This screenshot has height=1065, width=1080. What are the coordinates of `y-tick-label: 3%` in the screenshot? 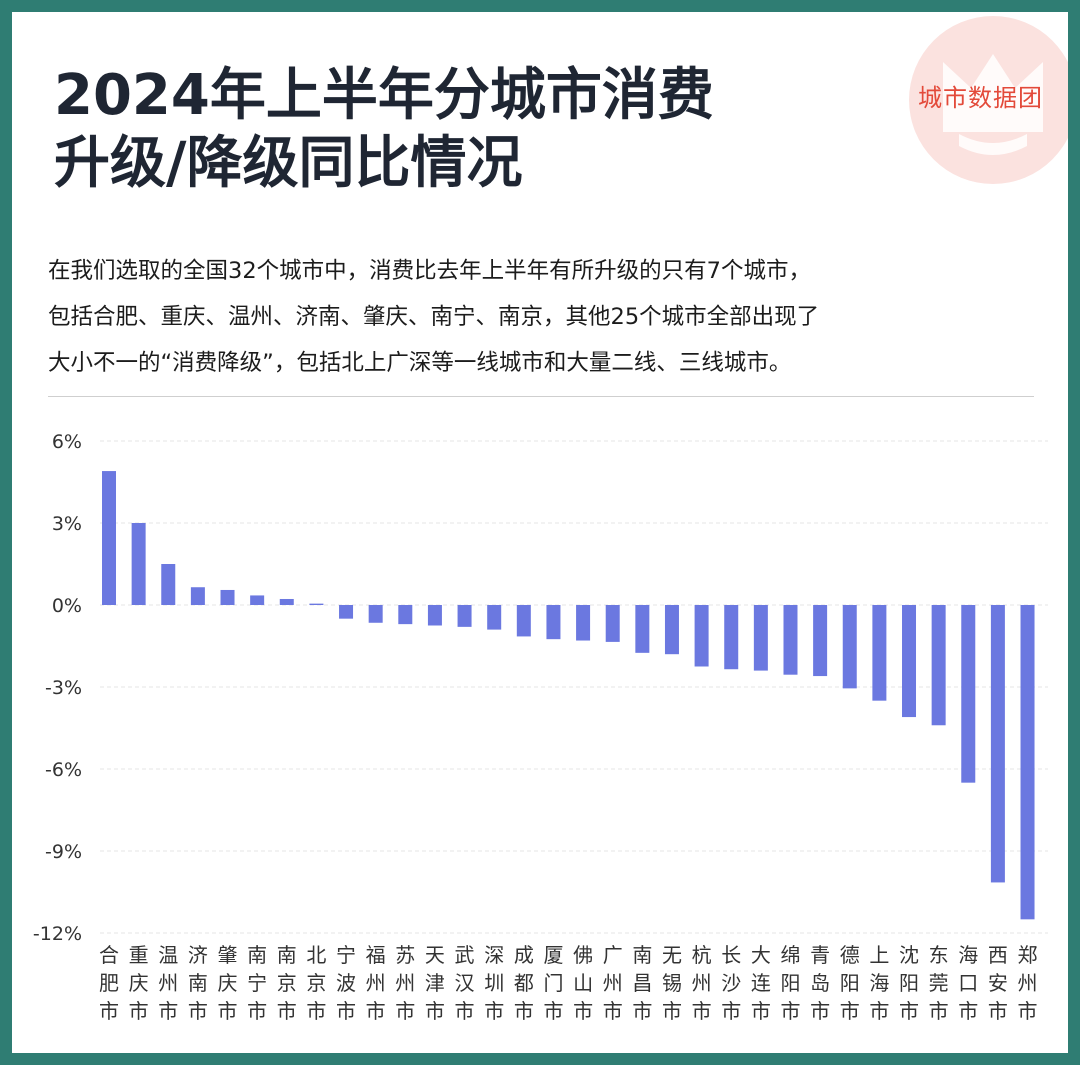 It's located at (67, 524).